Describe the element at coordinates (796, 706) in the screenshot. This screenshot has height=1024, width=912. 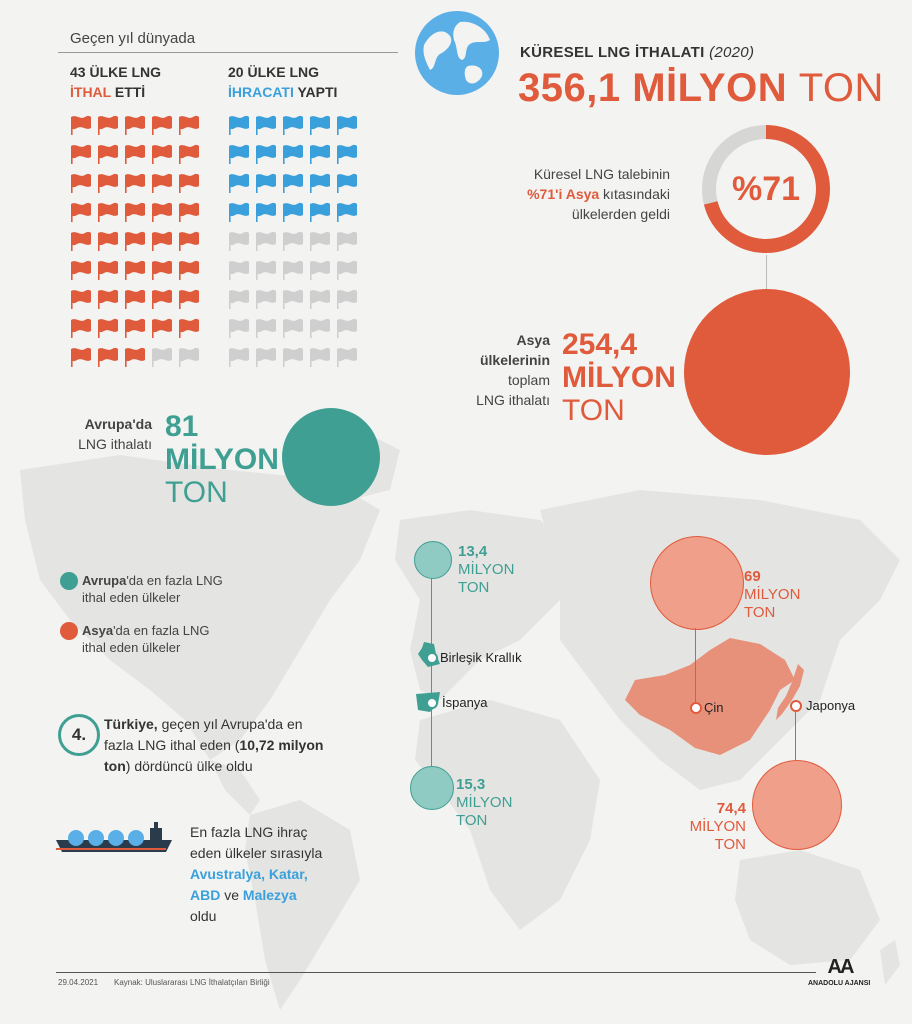
I see `japan-marker` at that location.